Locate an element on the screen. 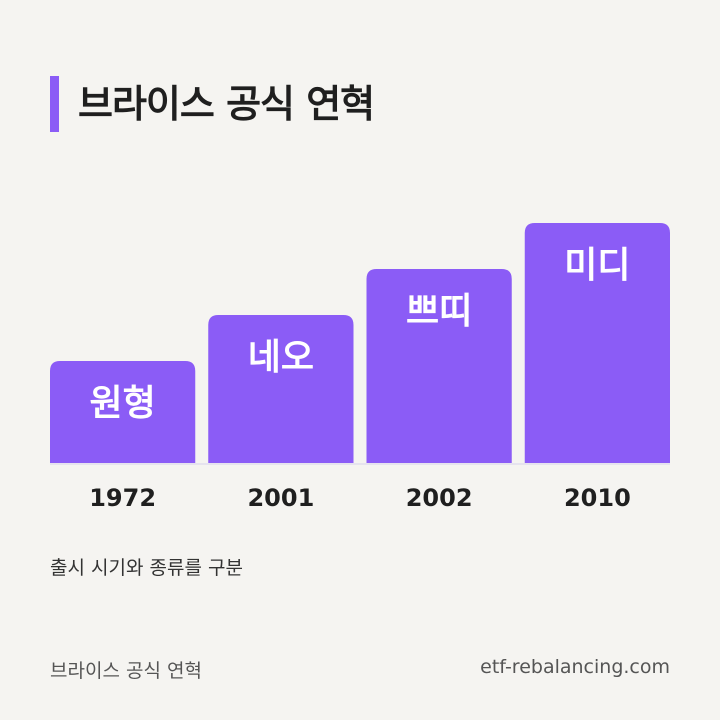 The image size is (720, 720). x-tick-label-2002: 2002 is located at coordinates (439, 498).